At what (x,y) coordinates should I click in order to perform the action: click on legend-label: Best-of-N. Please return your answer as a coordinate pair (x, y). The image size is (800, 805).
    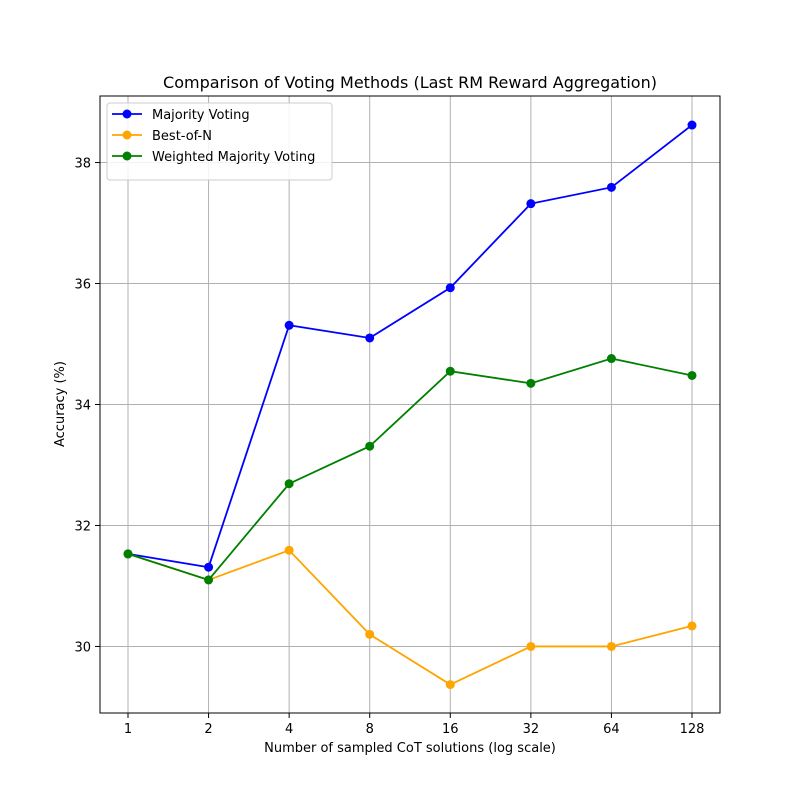
    Looking at the image, I should click on (182, 136).